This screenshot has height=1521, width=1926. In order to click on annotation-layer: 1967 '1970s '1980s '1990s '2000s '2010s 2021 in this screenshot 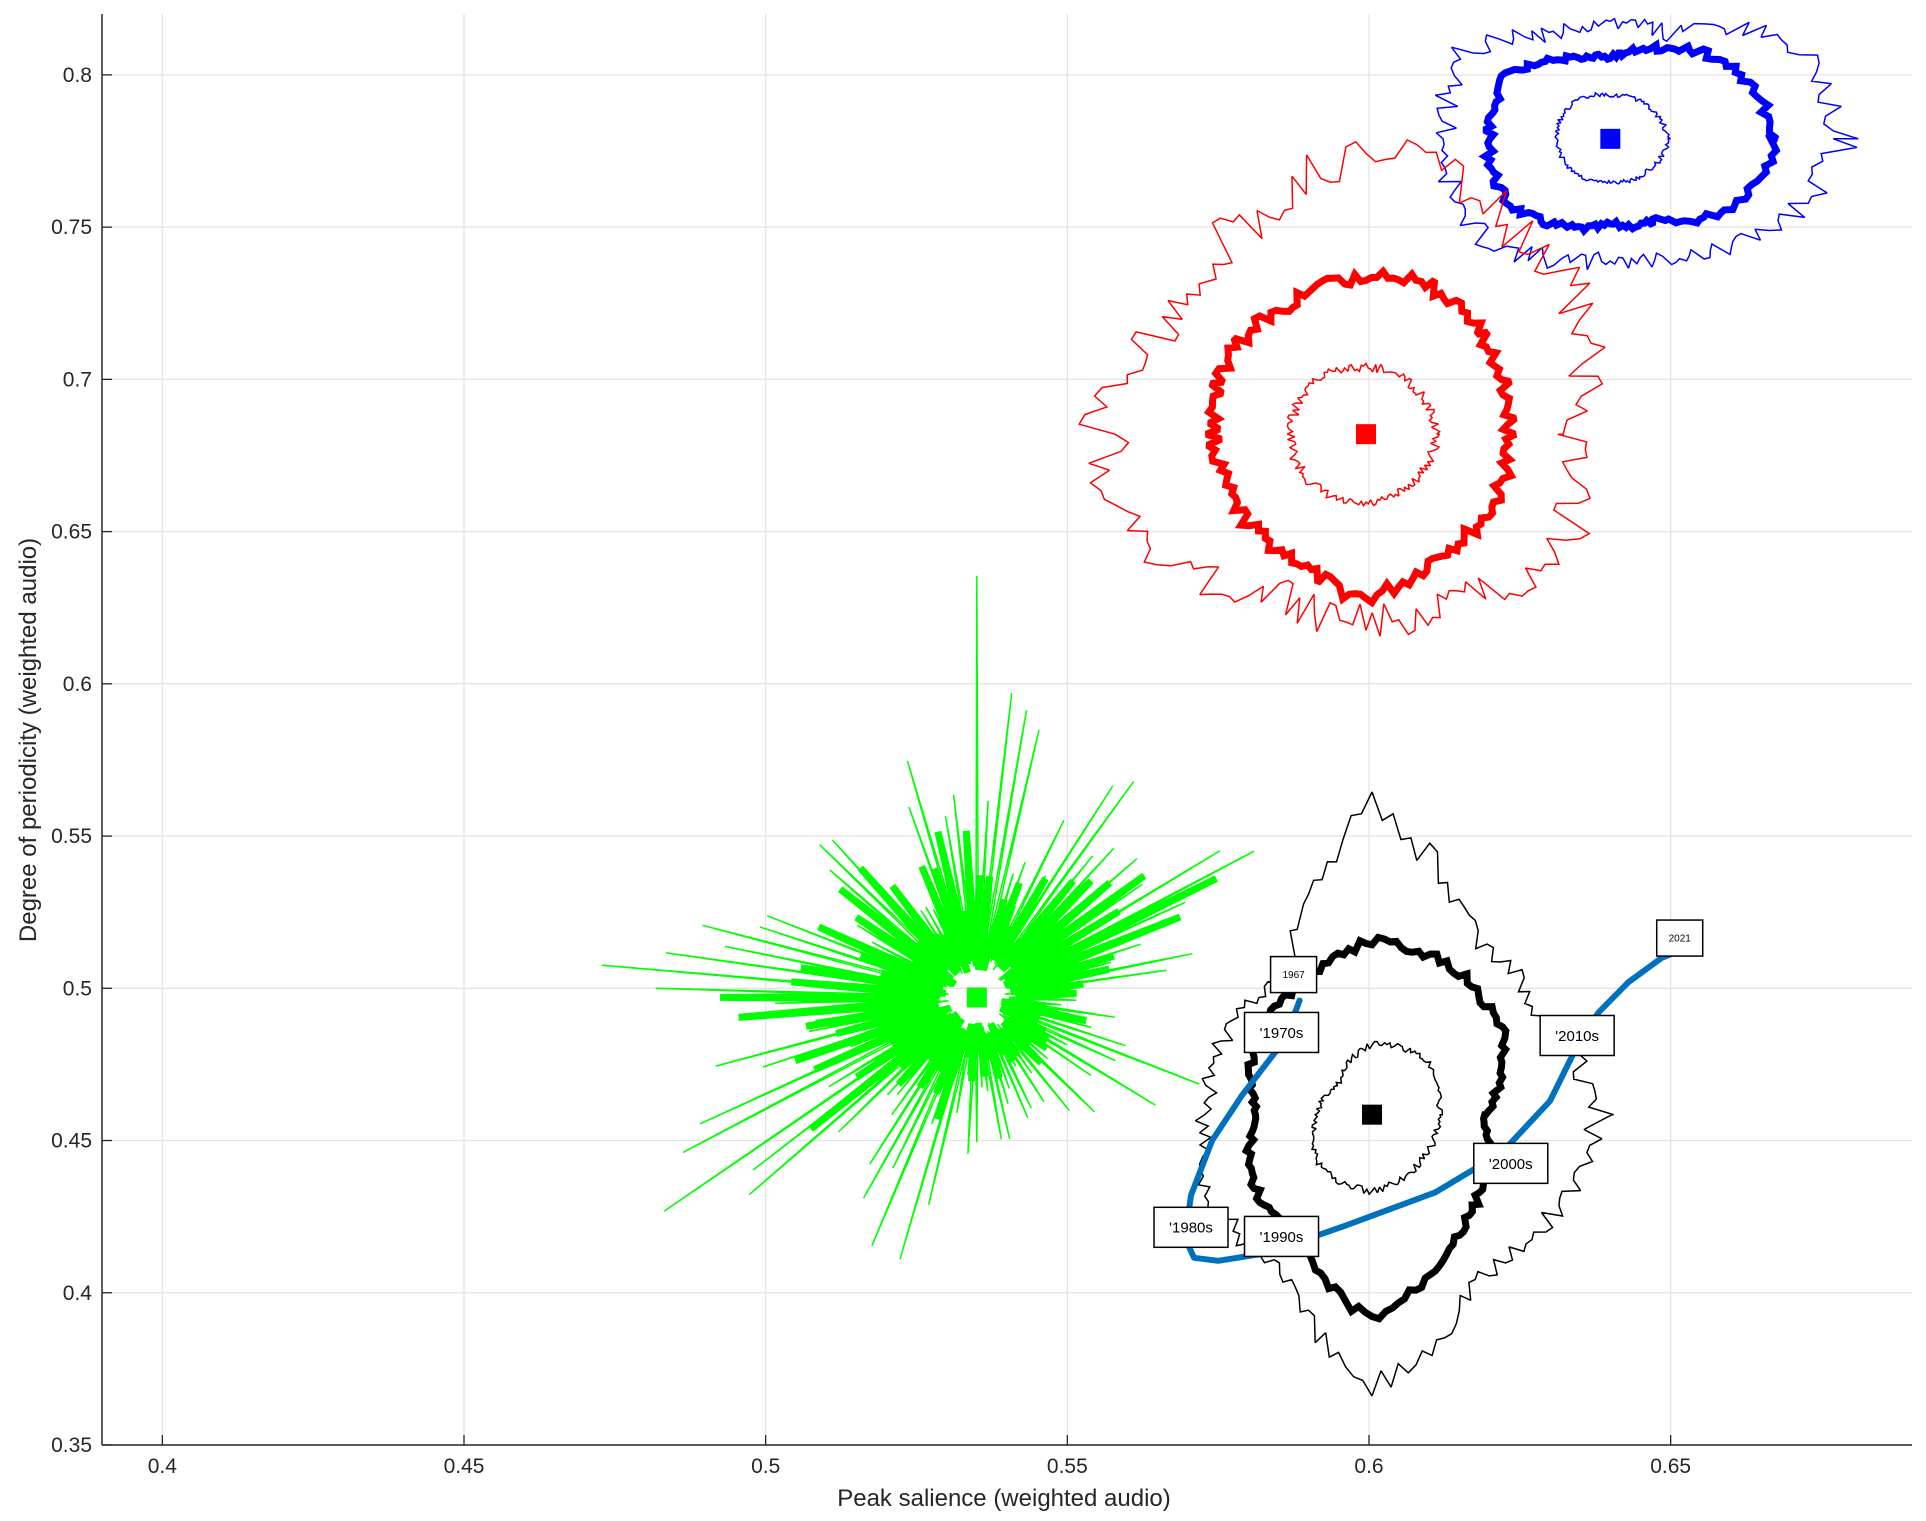, I will do `click(1428, 1088)`.